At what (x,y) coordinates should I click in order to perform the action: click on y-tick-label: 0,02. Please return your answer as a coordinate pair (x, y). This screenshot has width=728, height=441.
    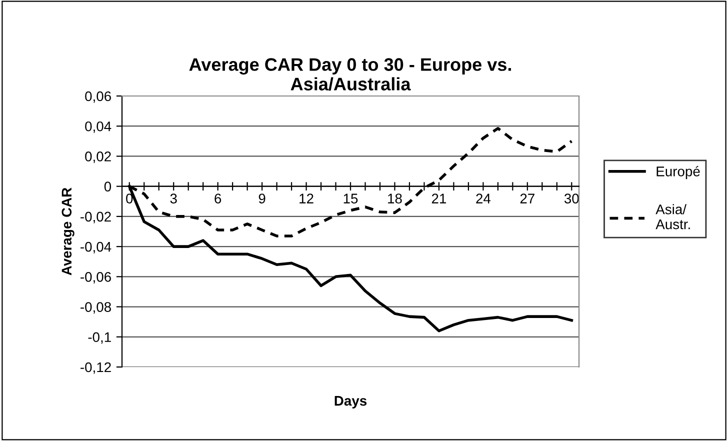
    Looking at the image, I should click on (98, 158).